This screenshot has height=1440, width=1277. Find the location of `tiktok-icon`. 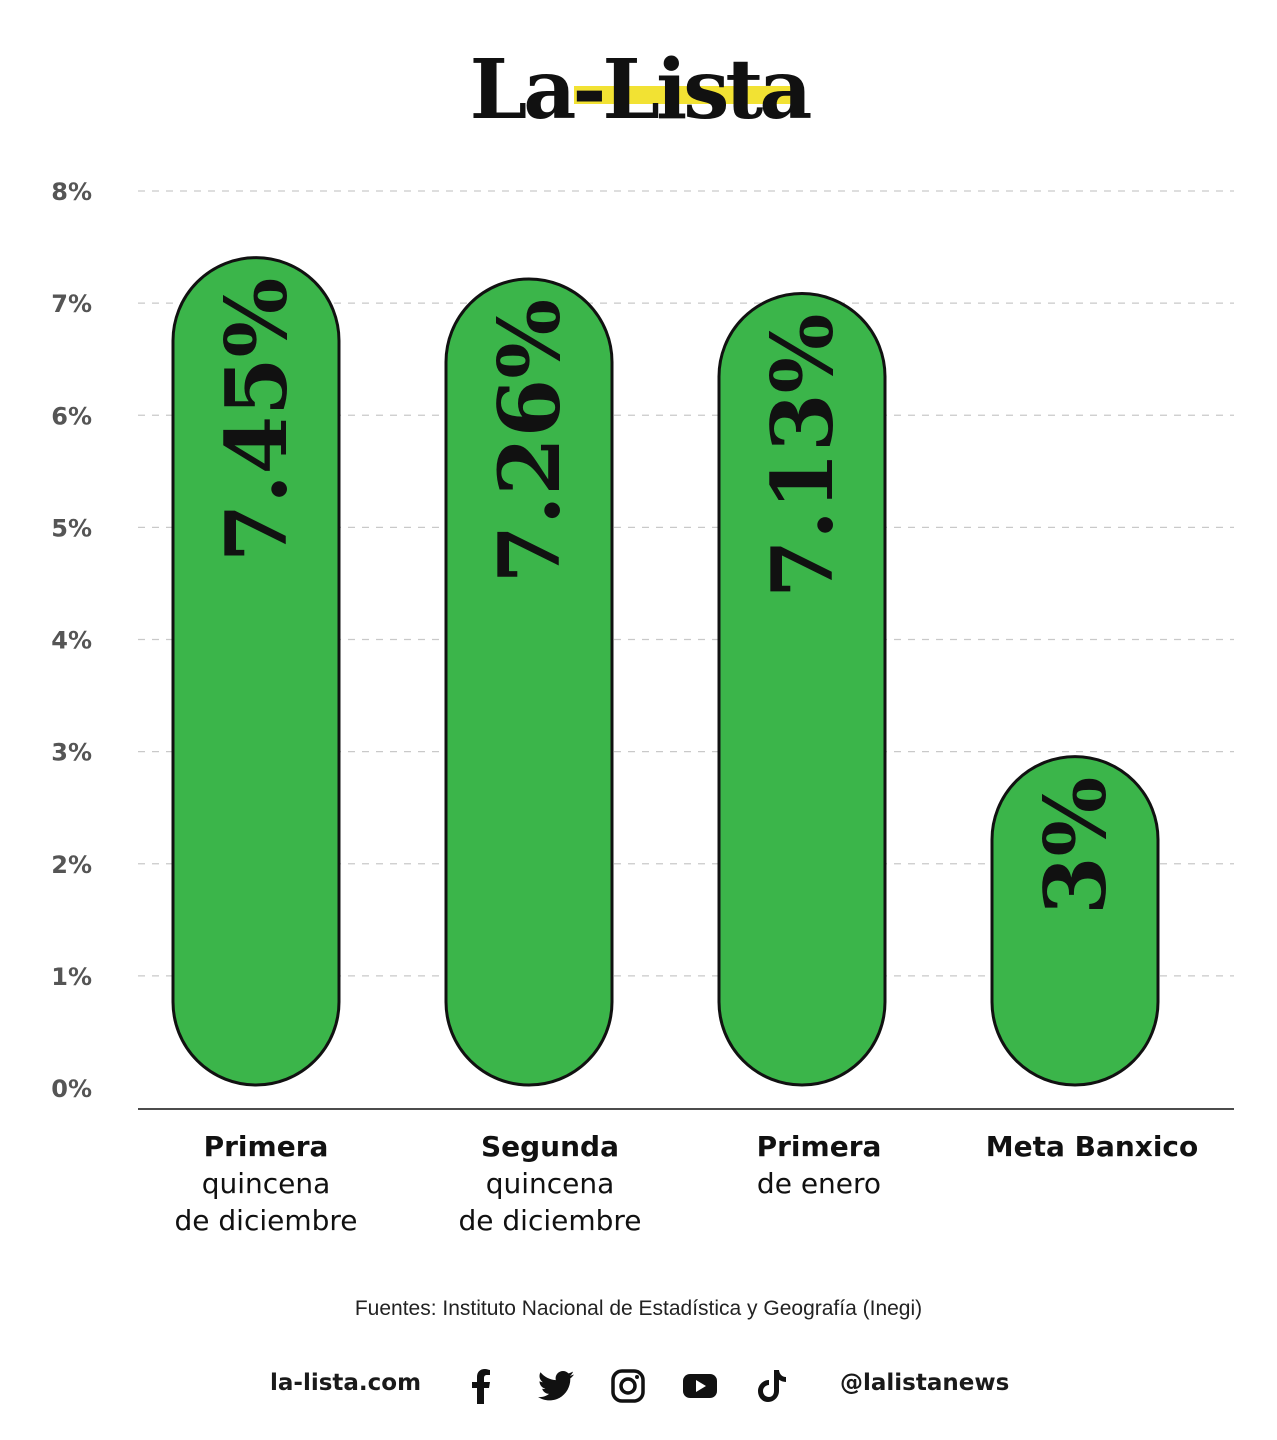

tiktok-icon is located at coordinates (773, 1386).